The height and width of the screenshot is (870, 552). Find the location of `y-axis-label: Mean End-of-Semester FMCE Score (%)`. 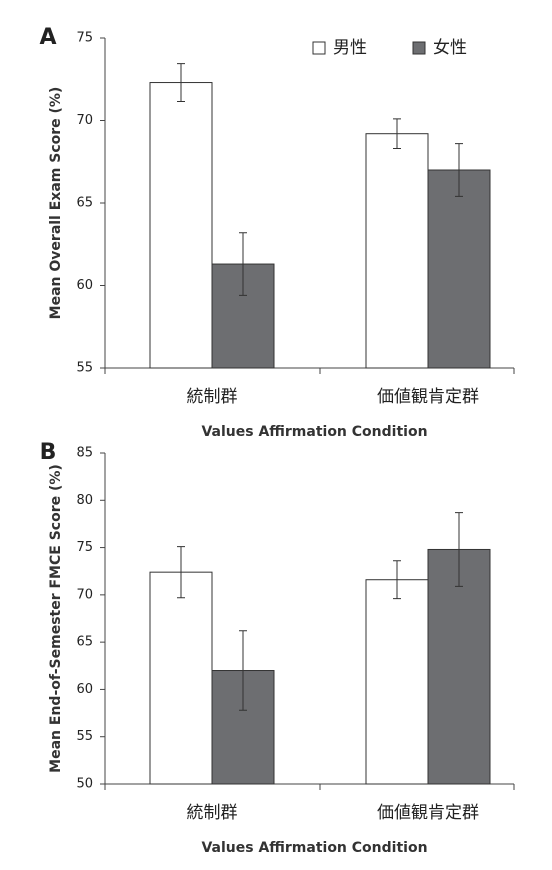

y-axis-label: Mean End-of-Semester FMCE Score (%) is located at coordinates (56, 618).